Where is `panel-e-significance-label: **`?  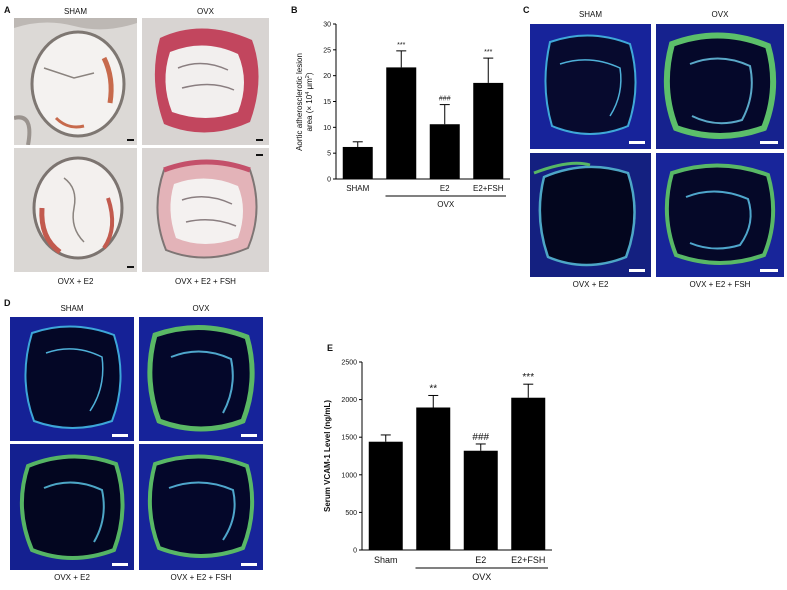 panel-e-significance-label: ** is located at coordinates (433, 388).